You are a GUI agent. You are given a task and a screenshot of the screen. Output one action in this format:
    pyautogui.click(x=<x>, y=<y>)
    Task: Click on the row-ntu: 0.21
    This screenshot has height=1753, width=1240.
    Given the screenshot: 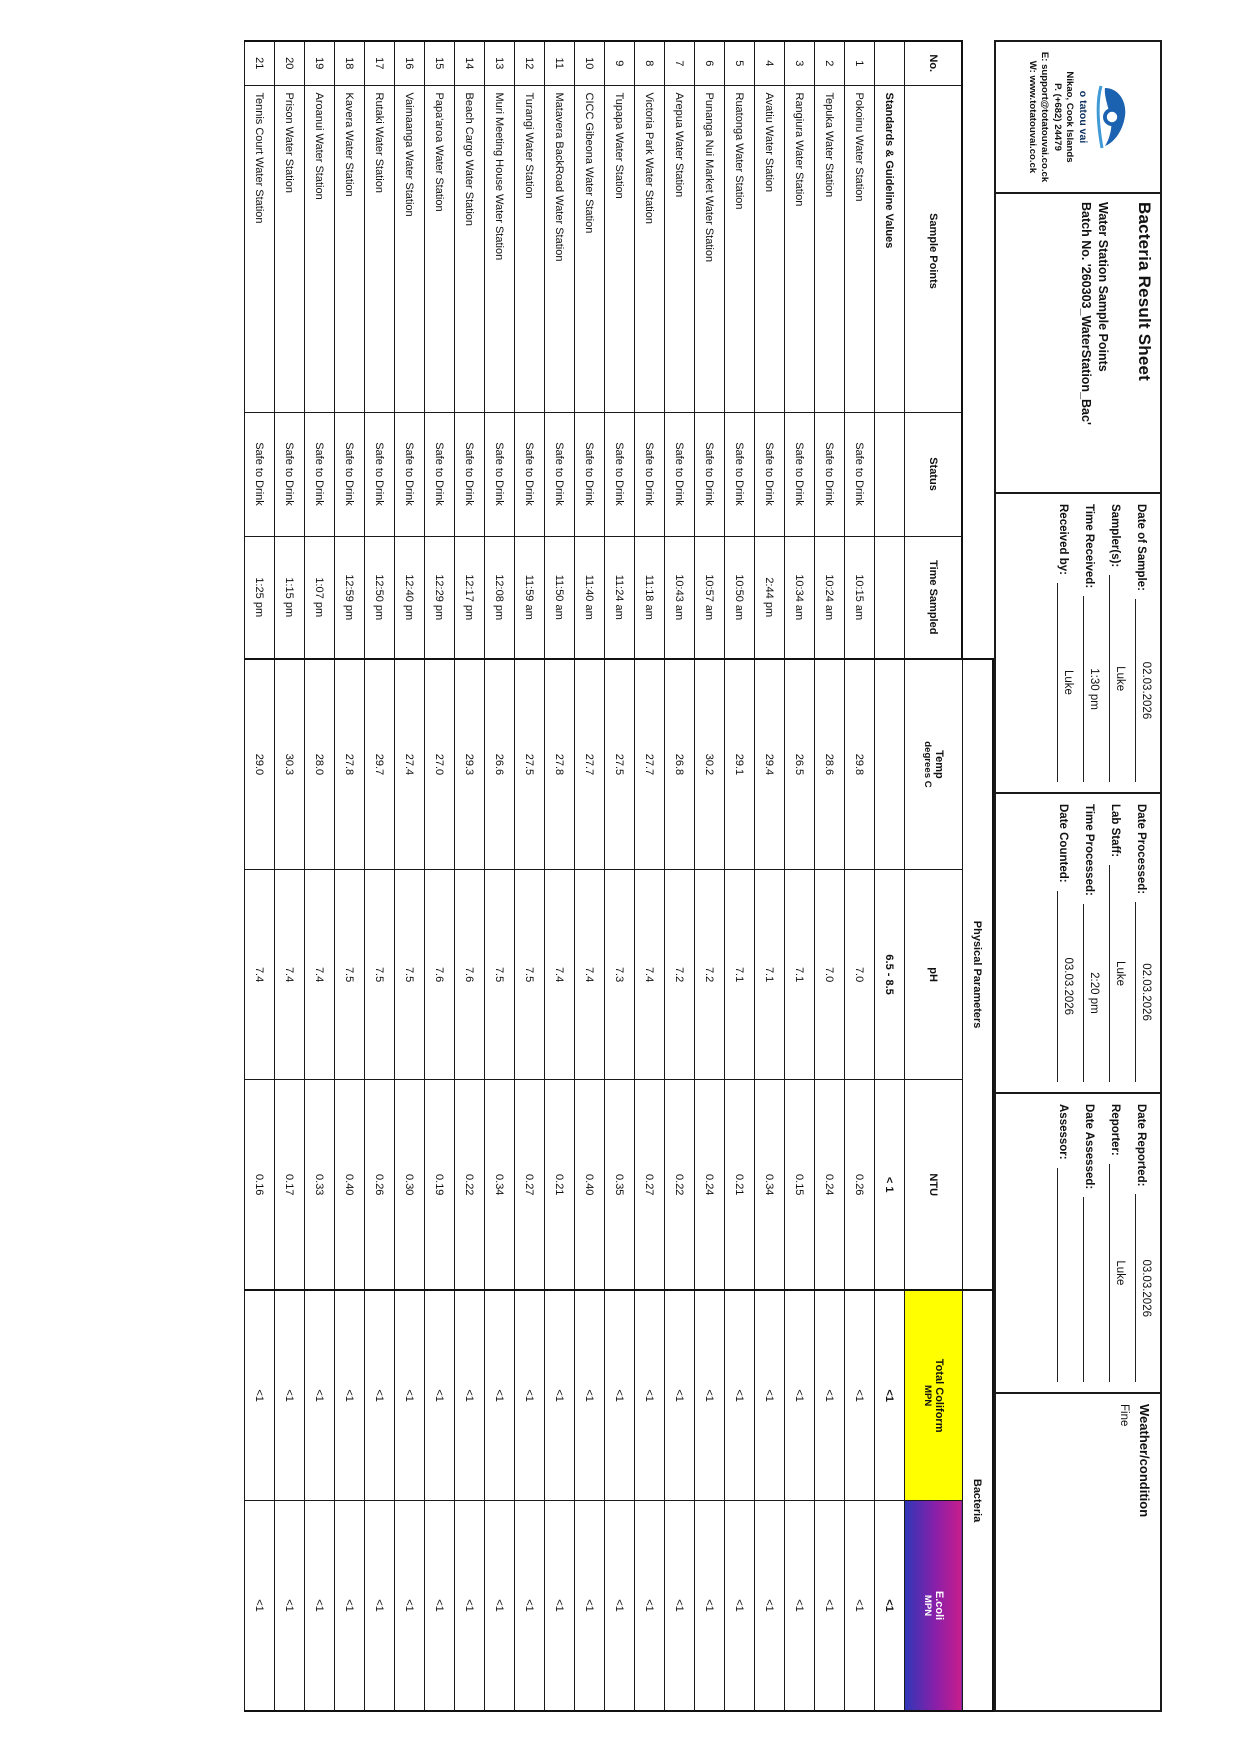 What is the action you would take?
    pyautogui.click(x=559, y=1185)
    